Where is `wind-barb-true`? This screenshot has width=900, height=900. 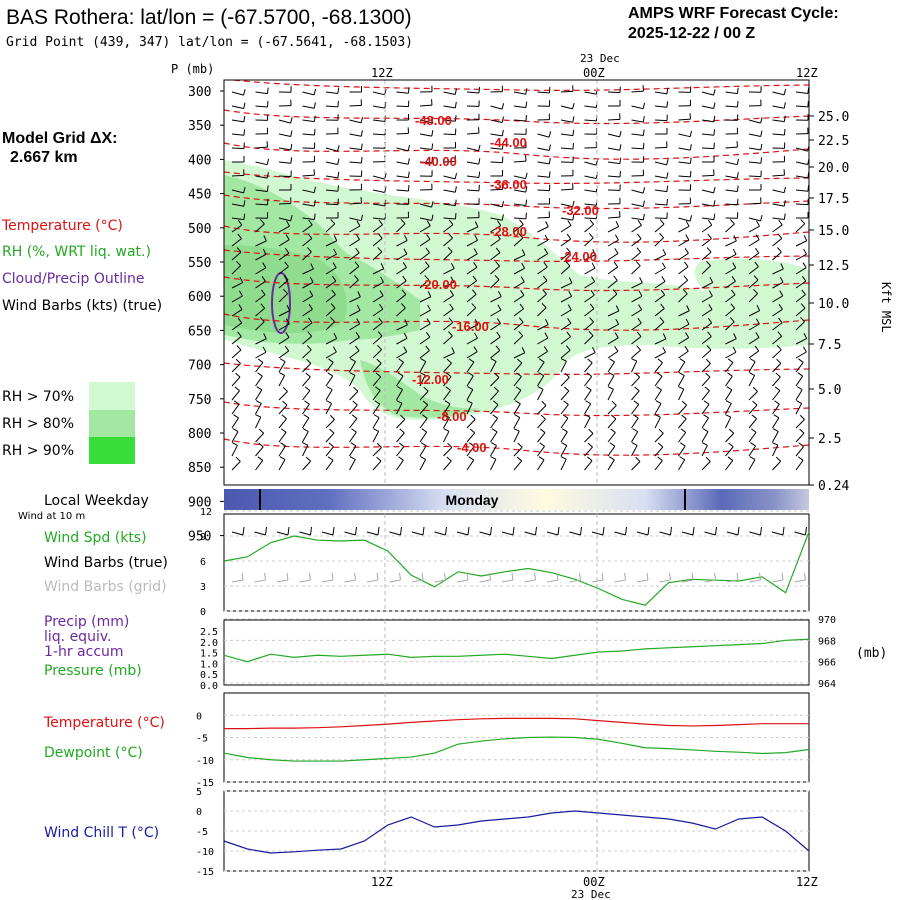 wind-barb-true is located at coordinates (283, 531).